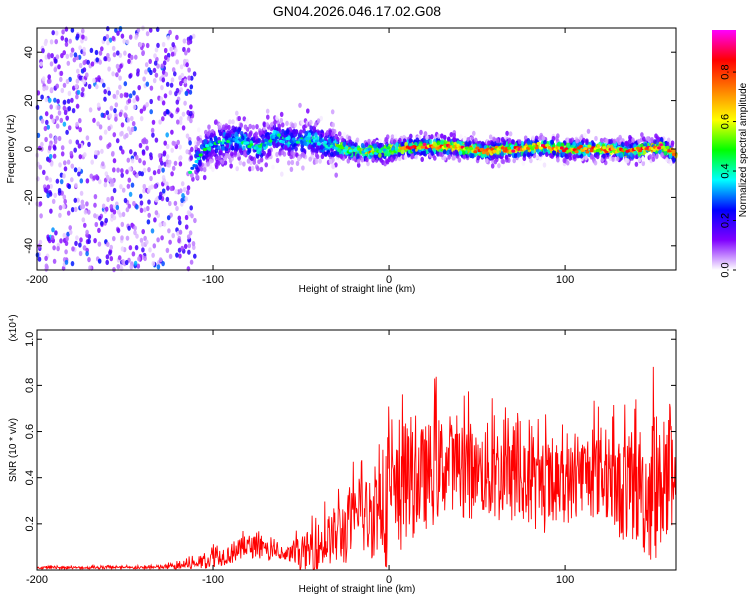 The width and height of the screenshot is (750, 605). What do you see at coordinates (213, 580) in the screenshot?
I see `snr-x-tick-label: -100` at bounding box center [213, 580].